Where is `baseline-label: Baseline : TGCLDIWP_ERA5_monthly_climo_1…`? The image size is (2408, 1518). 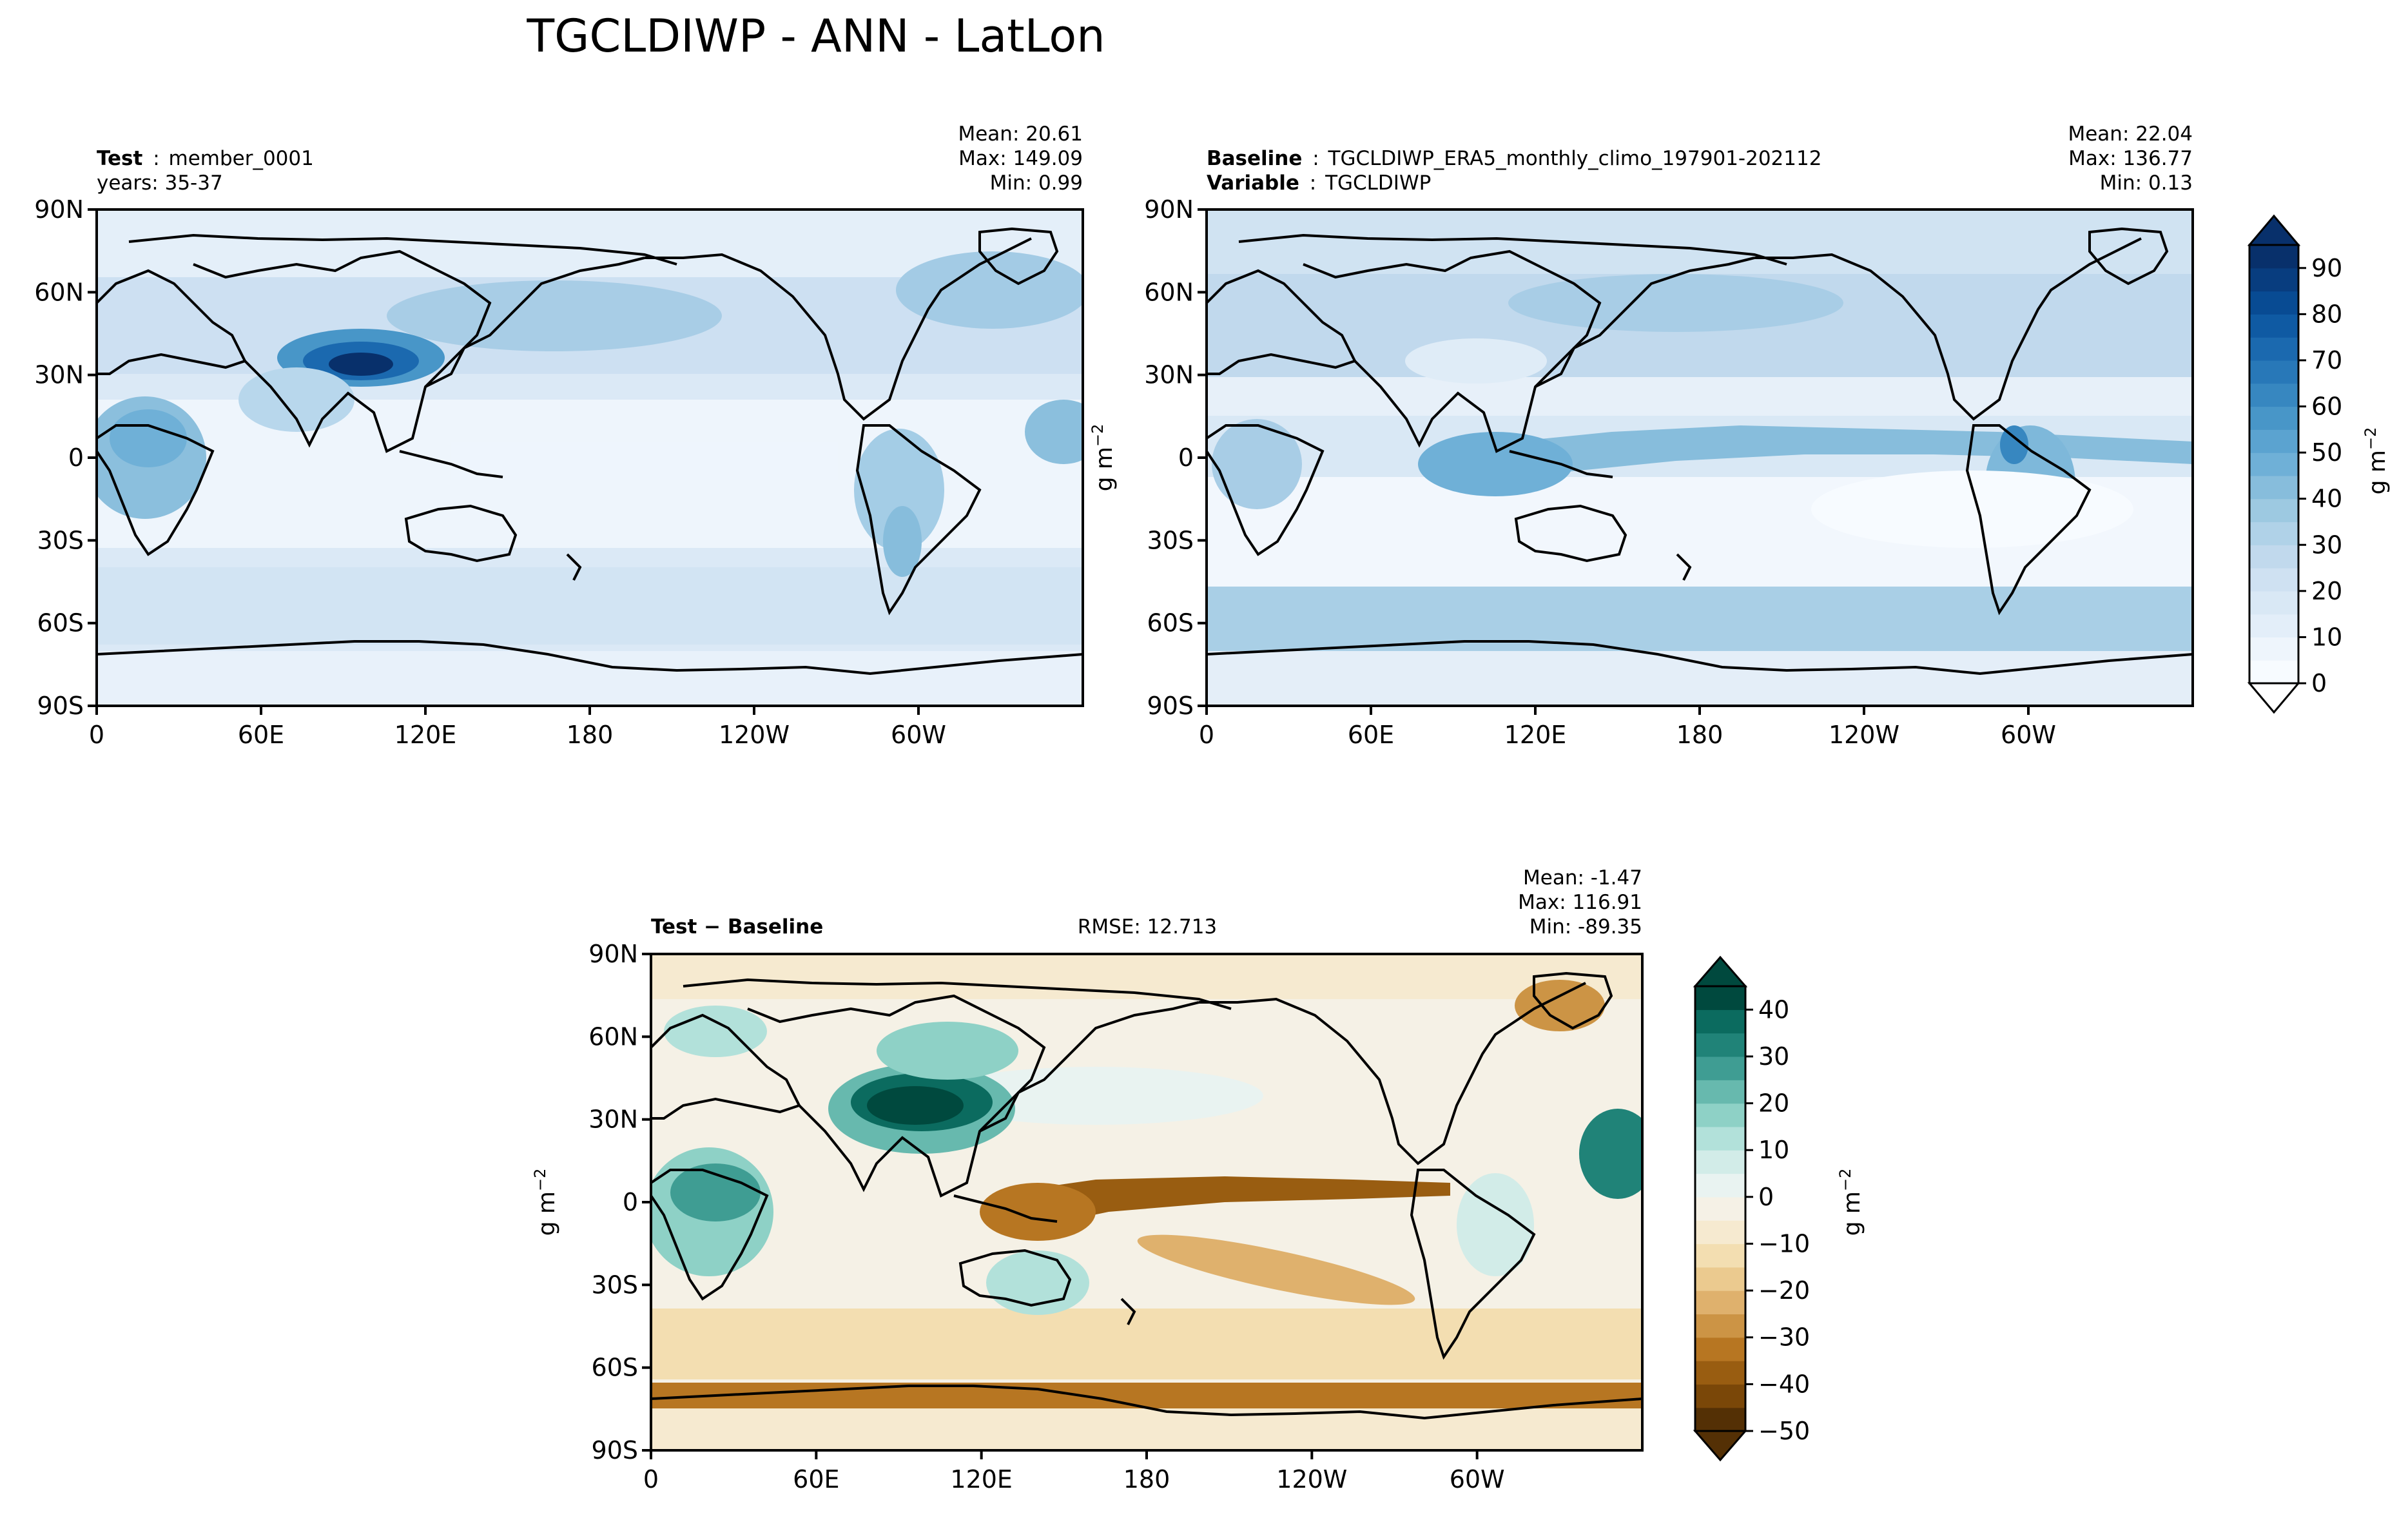 baseline-label: Baseline : TGCLDIWP_ERA5_monthly_climo_1… is located at coordinates (1514, 158).